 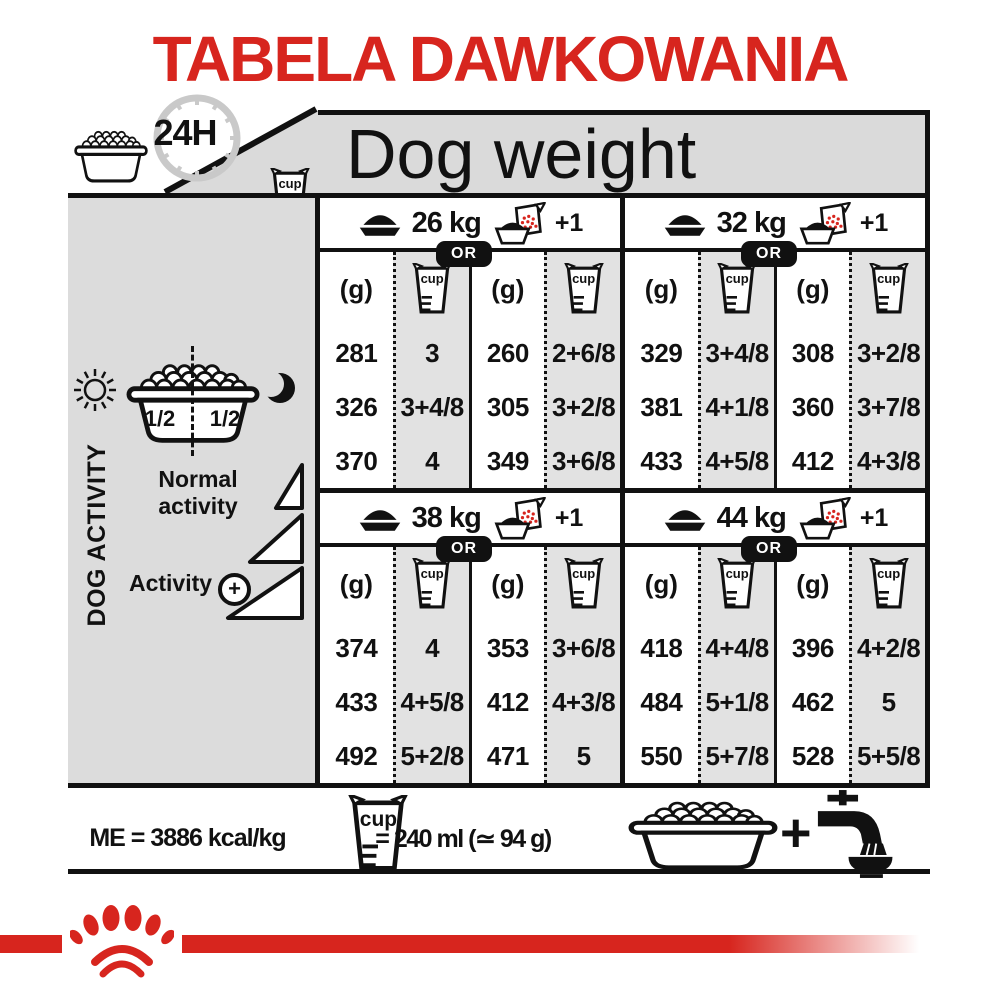 I want to click on grams-value: 550, so click(x=661, y=755).